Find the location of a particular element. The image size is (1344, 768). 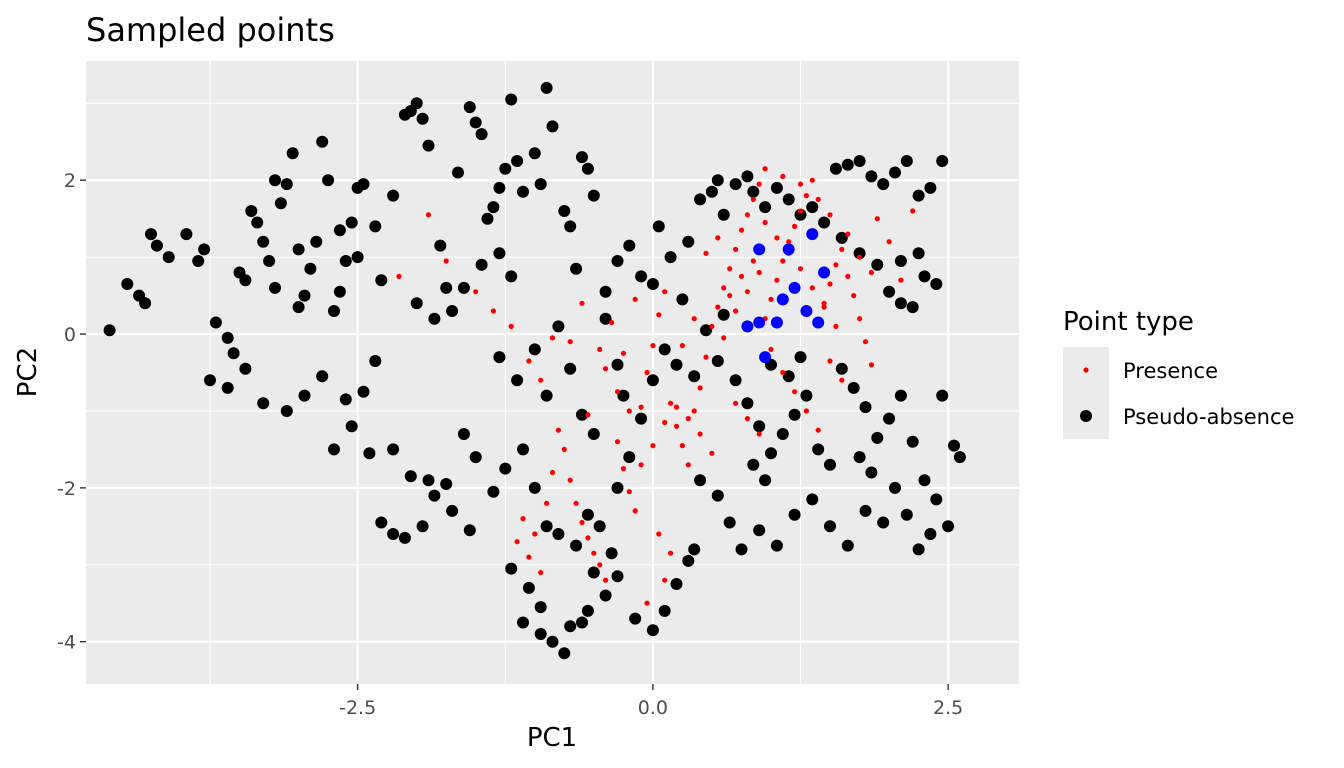

x-tick-label: 2.5 is located at coordinates (948, 708).